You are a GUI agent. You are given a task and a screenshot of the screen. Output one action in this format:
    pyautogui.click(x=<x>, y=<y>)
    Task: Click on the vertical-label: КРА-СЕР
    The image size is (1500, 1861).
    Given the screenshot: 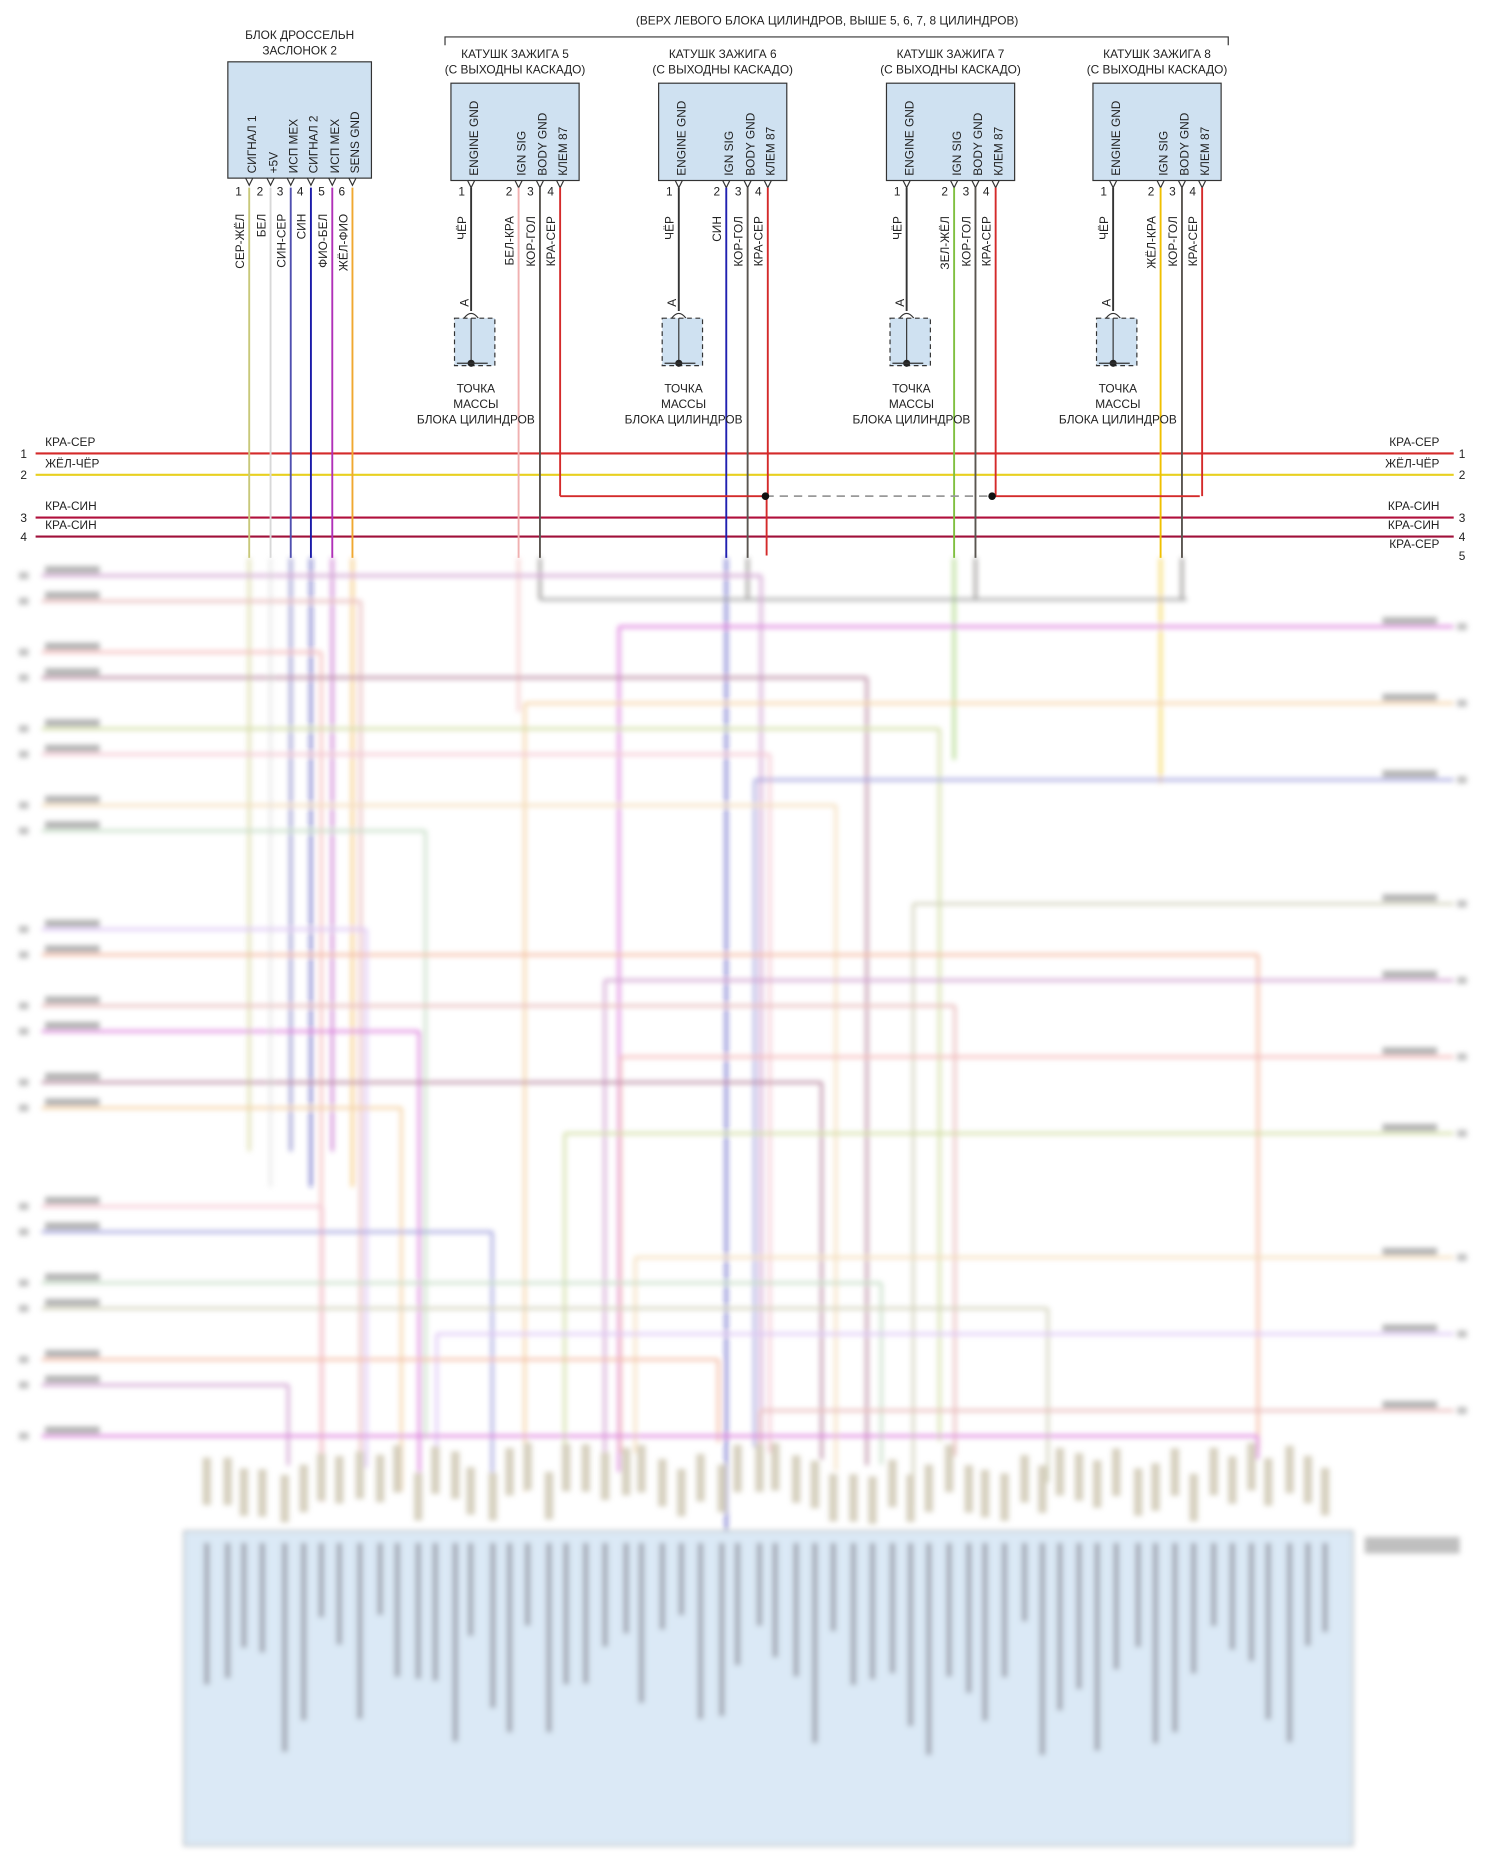 What is the action you would take?
    pyautogui.click(x=1193, y=241)
    